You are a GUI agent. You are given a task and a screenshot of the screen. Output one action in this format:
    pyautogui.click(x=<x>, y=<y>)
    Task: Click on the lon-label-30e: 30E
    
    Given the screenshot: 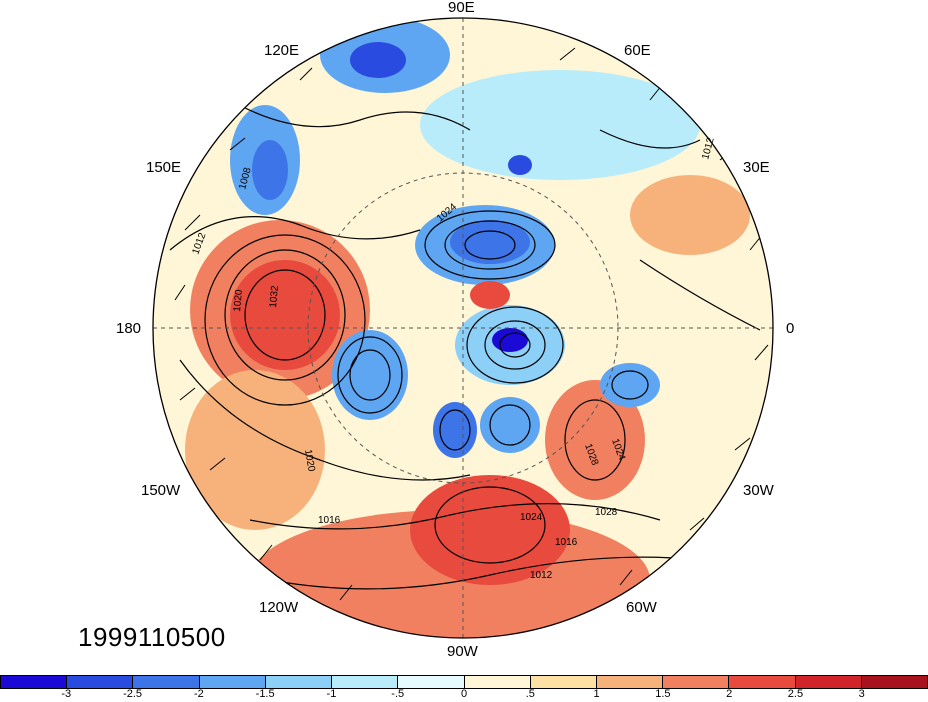 What is the action you would take?
    pyautogui.click(x=756, y=167)
    